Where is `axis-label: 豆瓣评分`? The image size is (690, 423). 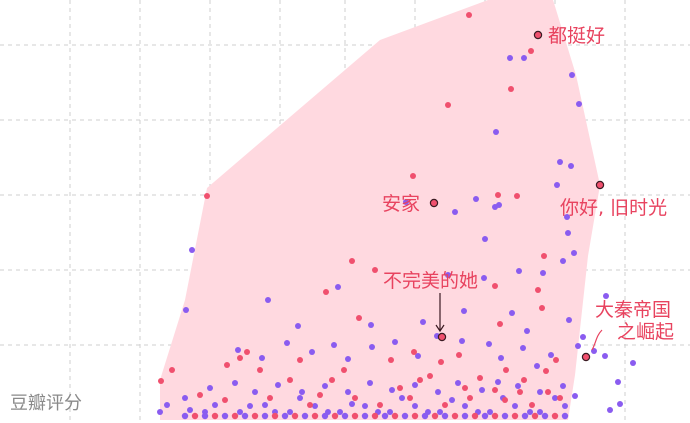 axis-label: 豆瓣评分 is located at coordinates (46, 403).